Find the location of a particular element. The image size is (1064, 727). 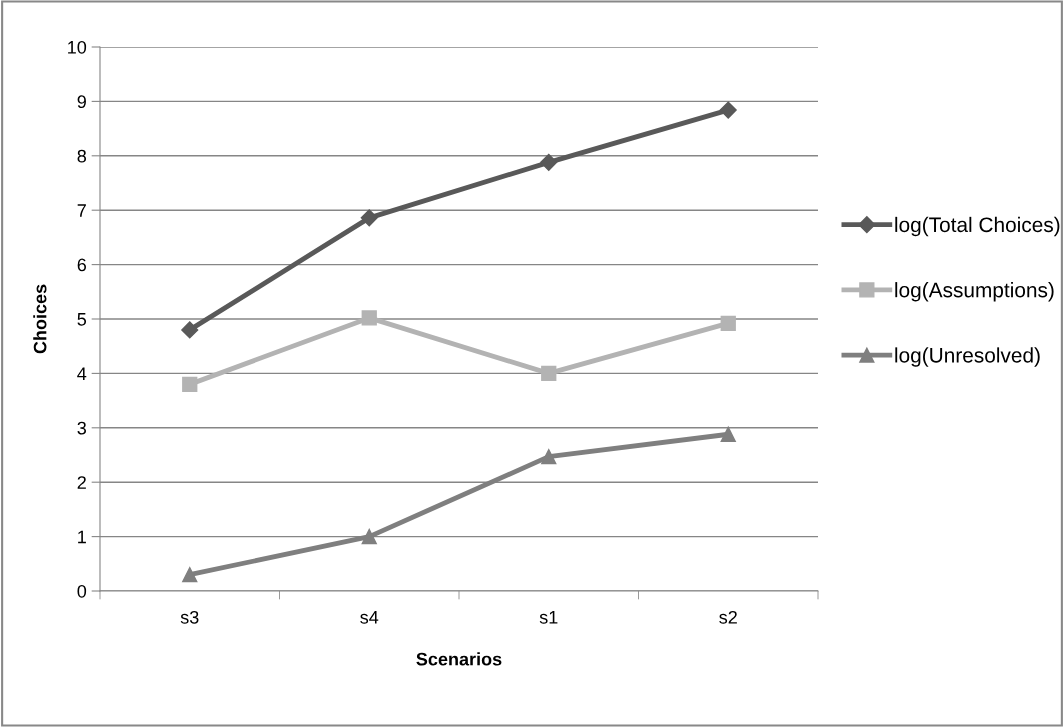

y-tick-label: 10 is located at coordinates (77, 47).